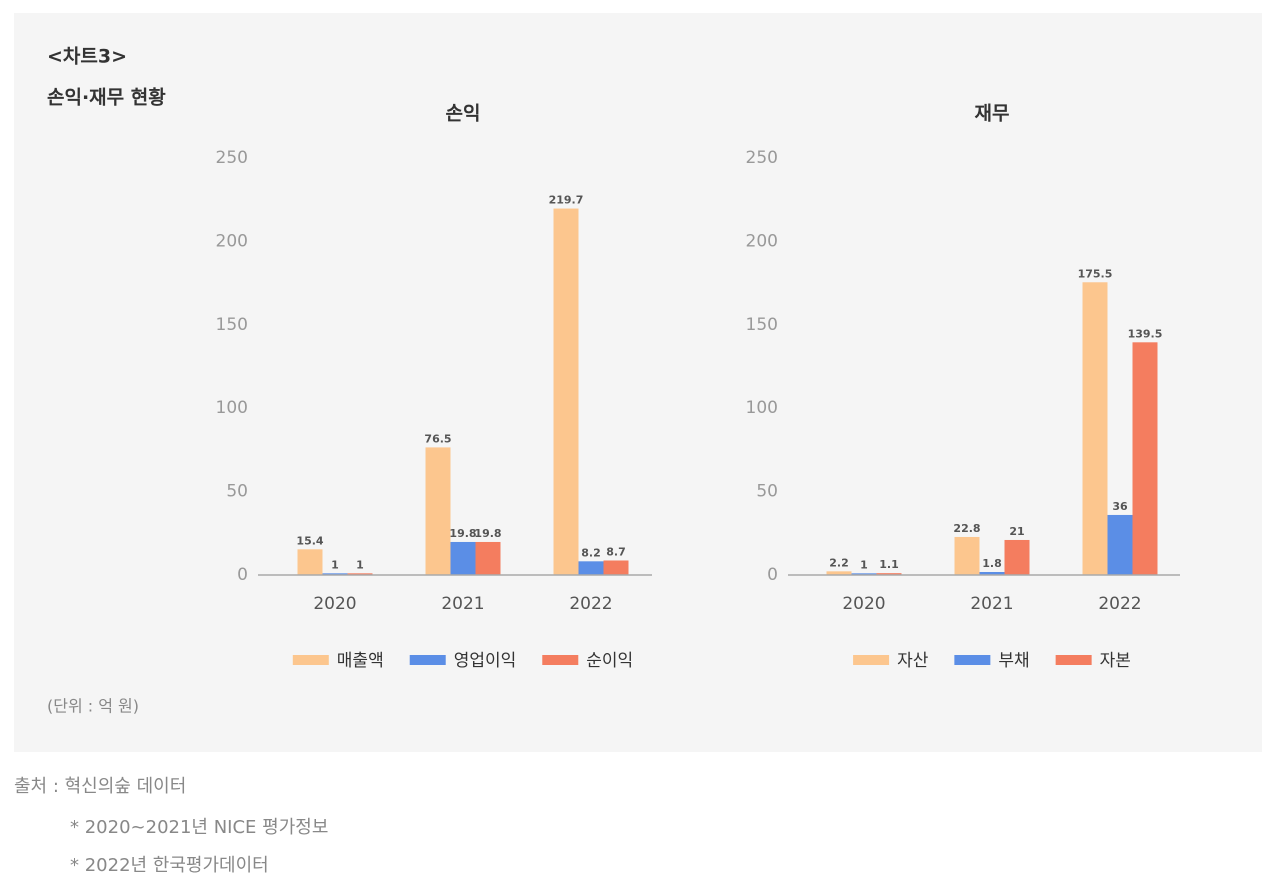  Describe the element at coordinates (1120, 506) in the screenshot. I see `data-label: 36` at that location.